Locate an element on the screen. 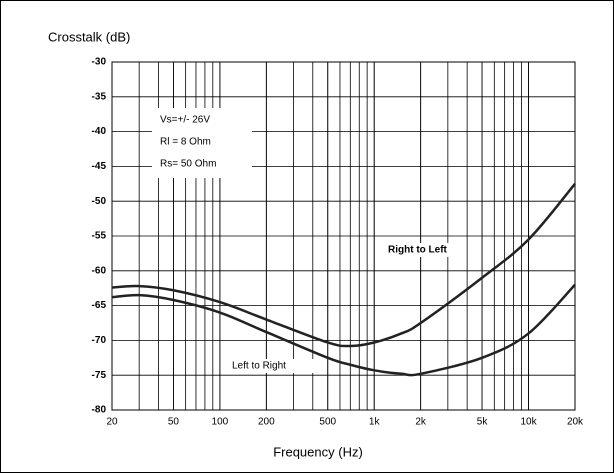 Image resolution: width=614 pixels, height=473 pixels. x-tick-label: 20k is located at coordinates (575, 422).